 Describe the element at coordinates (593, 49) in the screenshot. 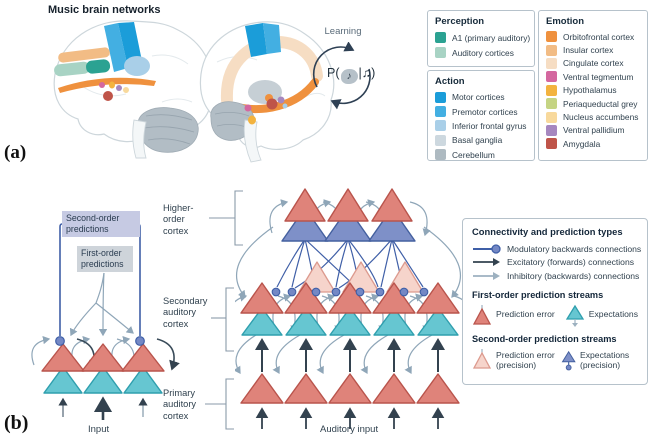

I see `legend-item: Insular cortex` at that location.